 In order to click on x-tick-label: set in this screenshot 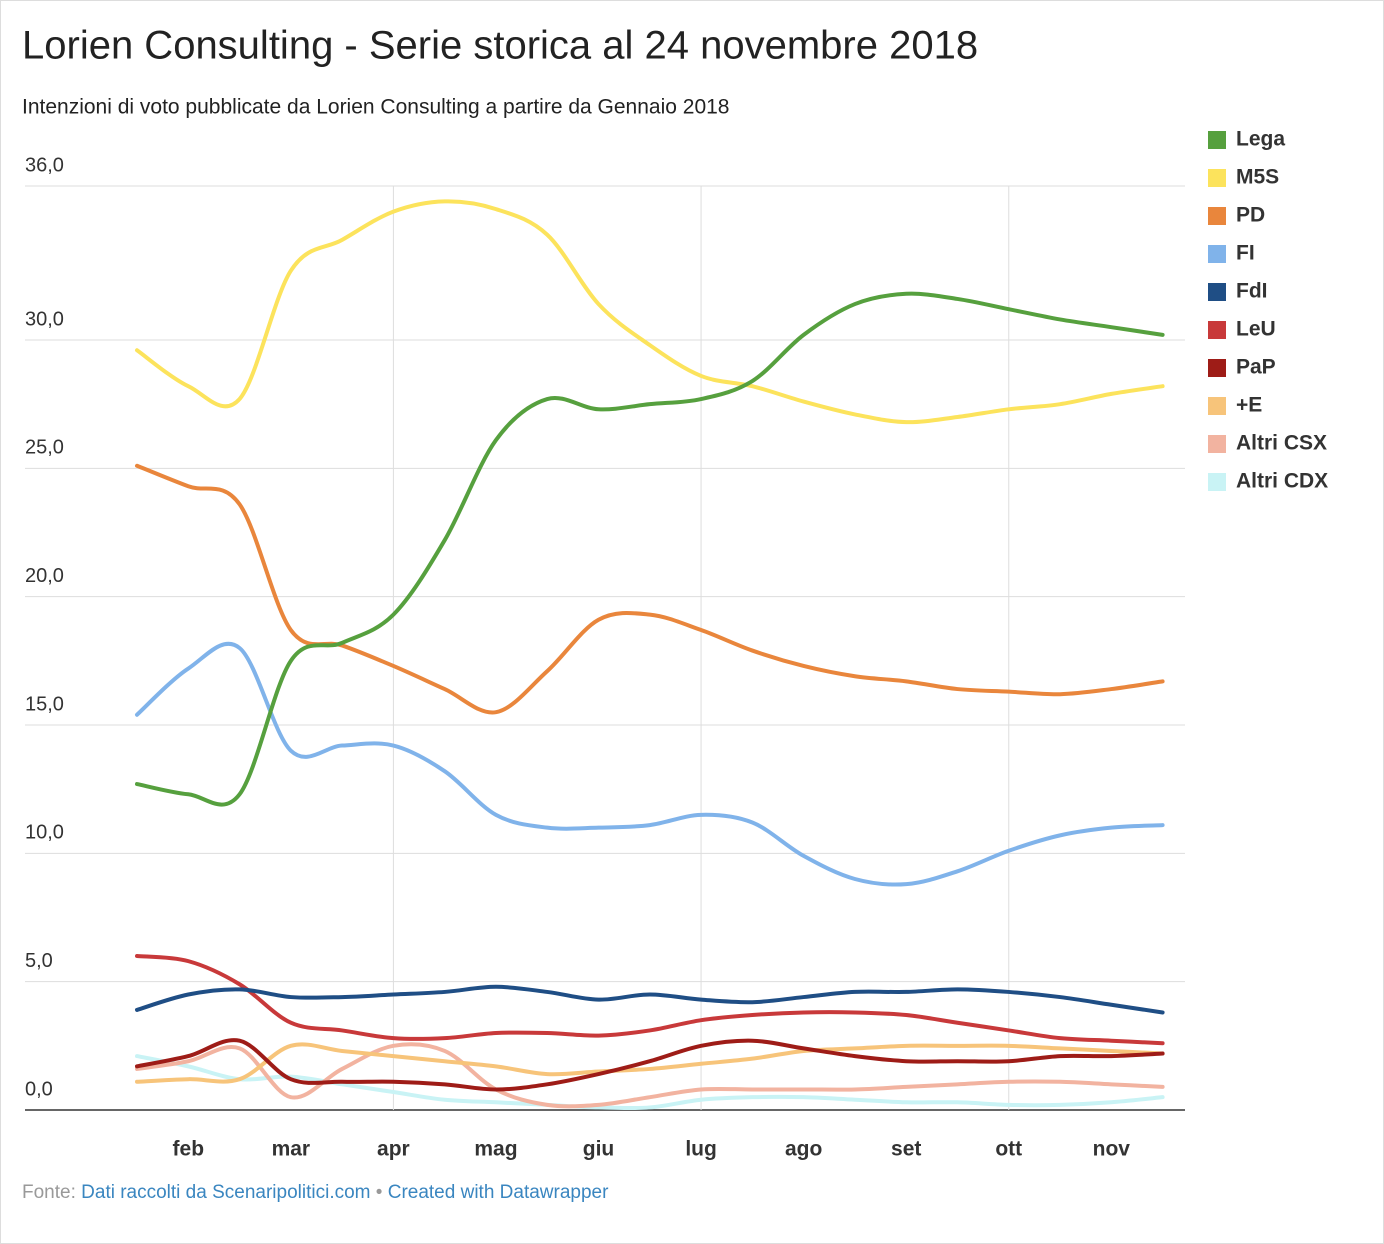, I will do `click(906, 1149)`.